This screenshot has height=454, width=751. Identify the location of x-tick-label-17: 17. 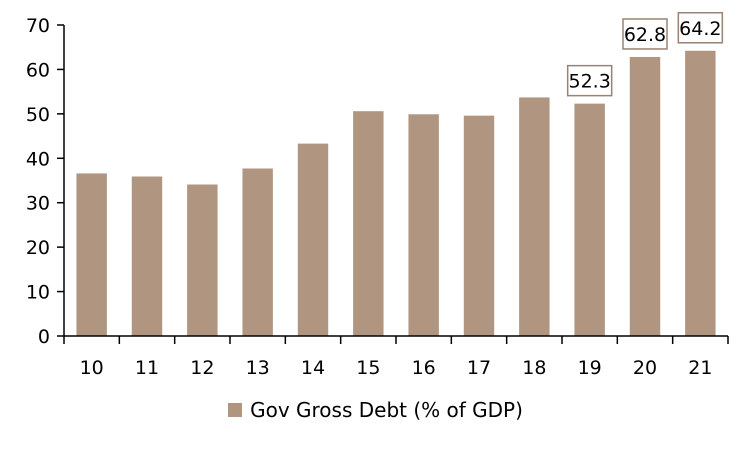
(479, 368).